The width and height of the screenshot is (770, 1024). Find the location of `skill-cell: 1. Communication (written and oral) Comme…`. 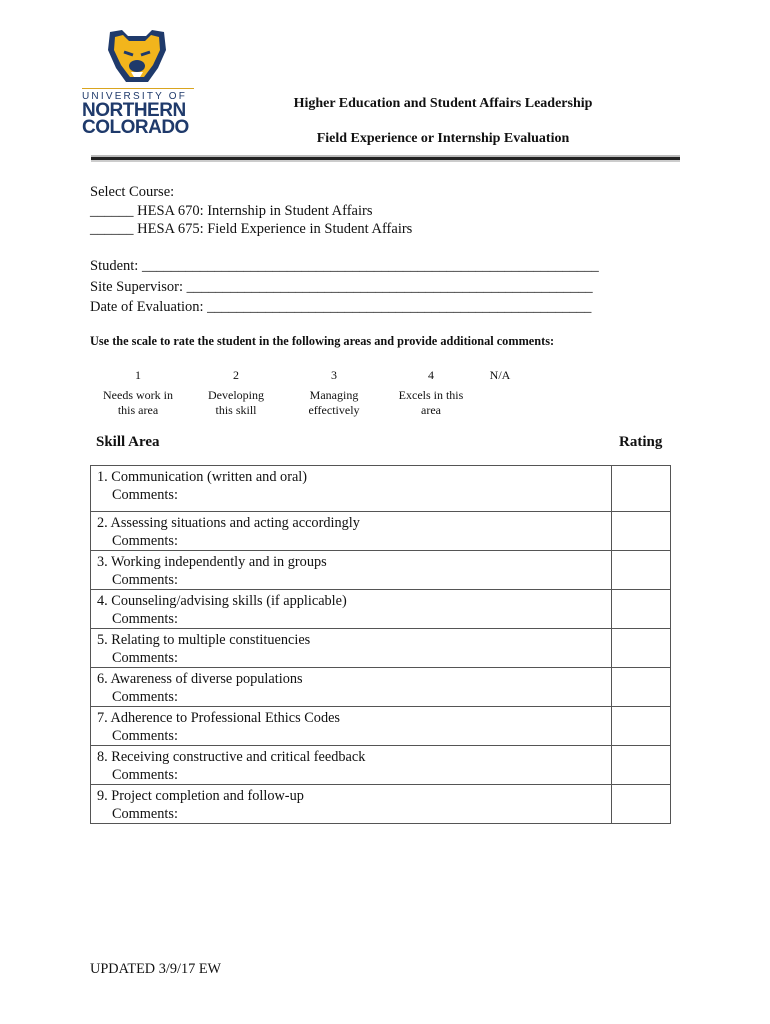

skill-cell: 1. Communication (written and oral) Comme… is located at coordinates (351, 488).